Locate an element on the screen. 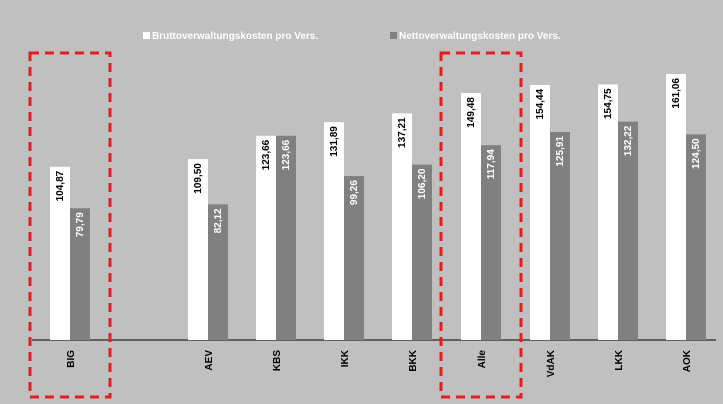 This screenshot has width=723, height=404. value-label-netto-bkk: 106,20 is located at coordinates (422, 183).